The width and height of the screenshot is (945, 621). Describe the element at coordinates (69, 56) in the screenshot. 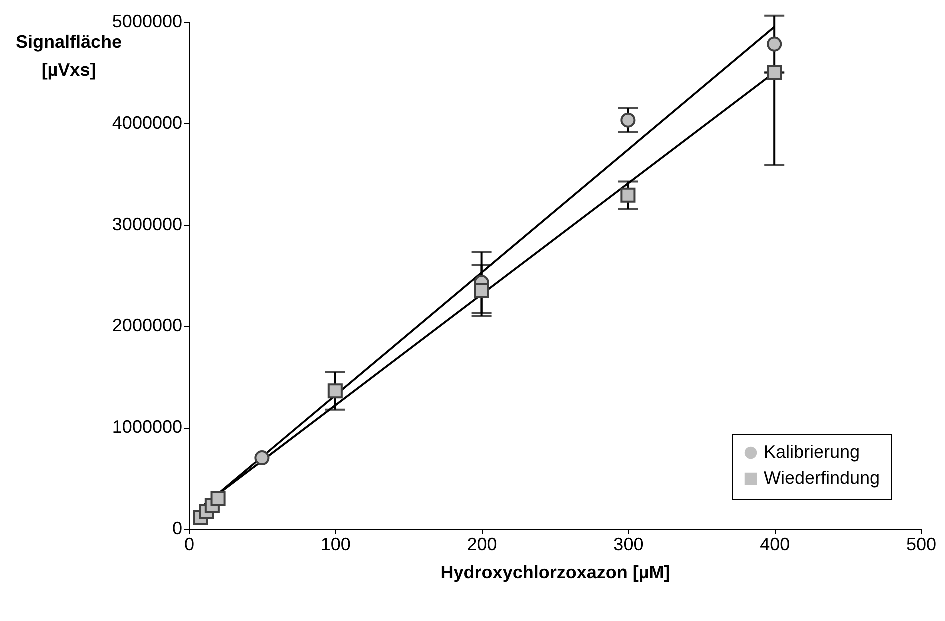

I see `y-axis-title: Signalfläche [µVxs]` at that location.